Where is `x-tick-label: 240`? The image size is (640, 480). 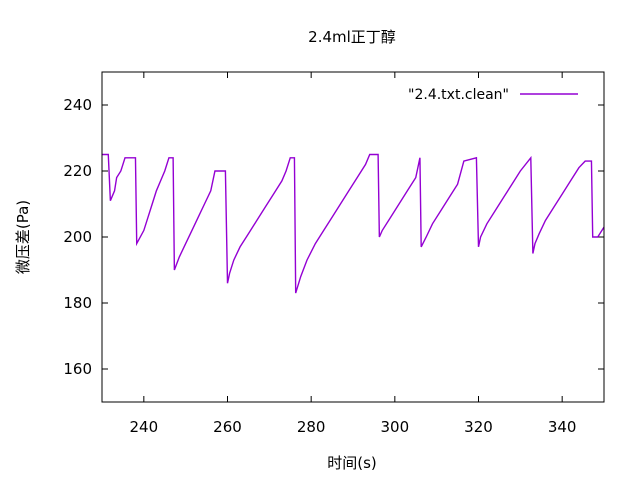 x-tick-label: 240 is located at coordinates (144, 427).